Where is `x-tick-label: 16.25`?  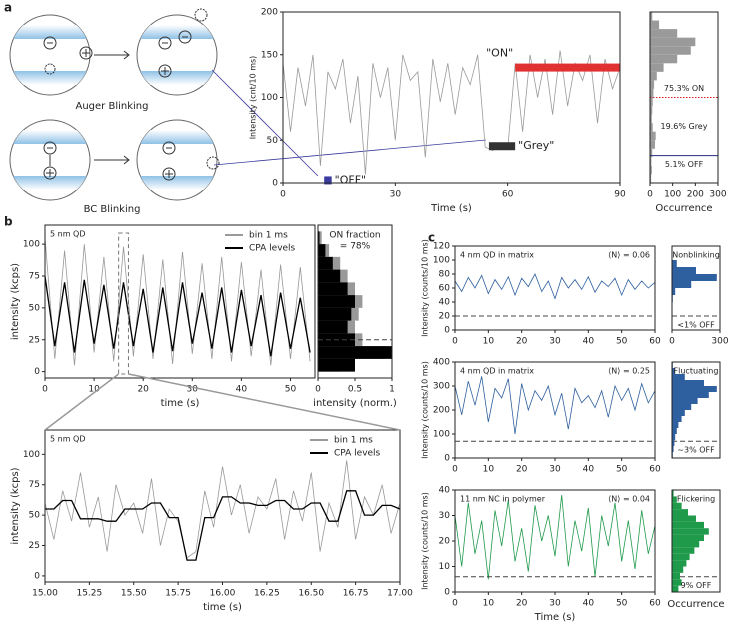
x-tick-label: 16.25 is located at coordinates (267, 594).